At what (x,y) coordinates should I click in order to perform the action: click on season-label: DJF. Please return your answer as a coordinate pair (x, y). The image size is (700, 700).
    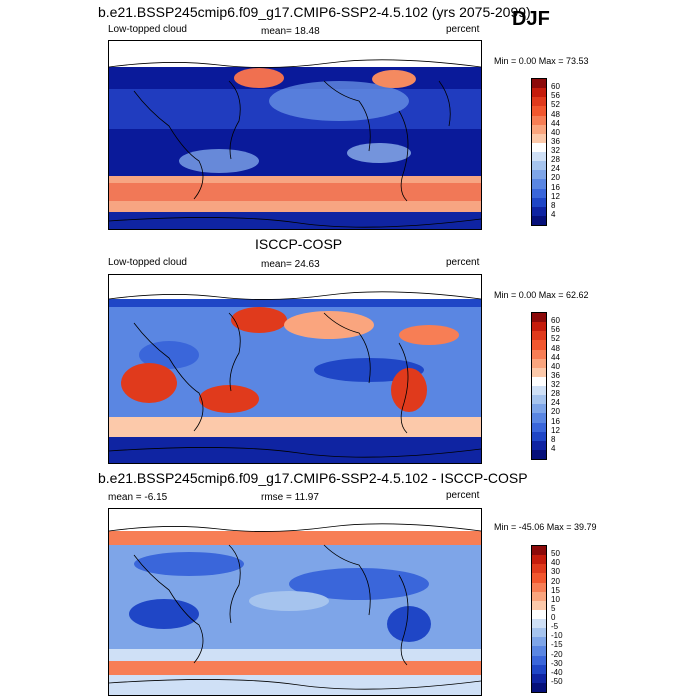
    Looking at the image, I should click on (531, 19).